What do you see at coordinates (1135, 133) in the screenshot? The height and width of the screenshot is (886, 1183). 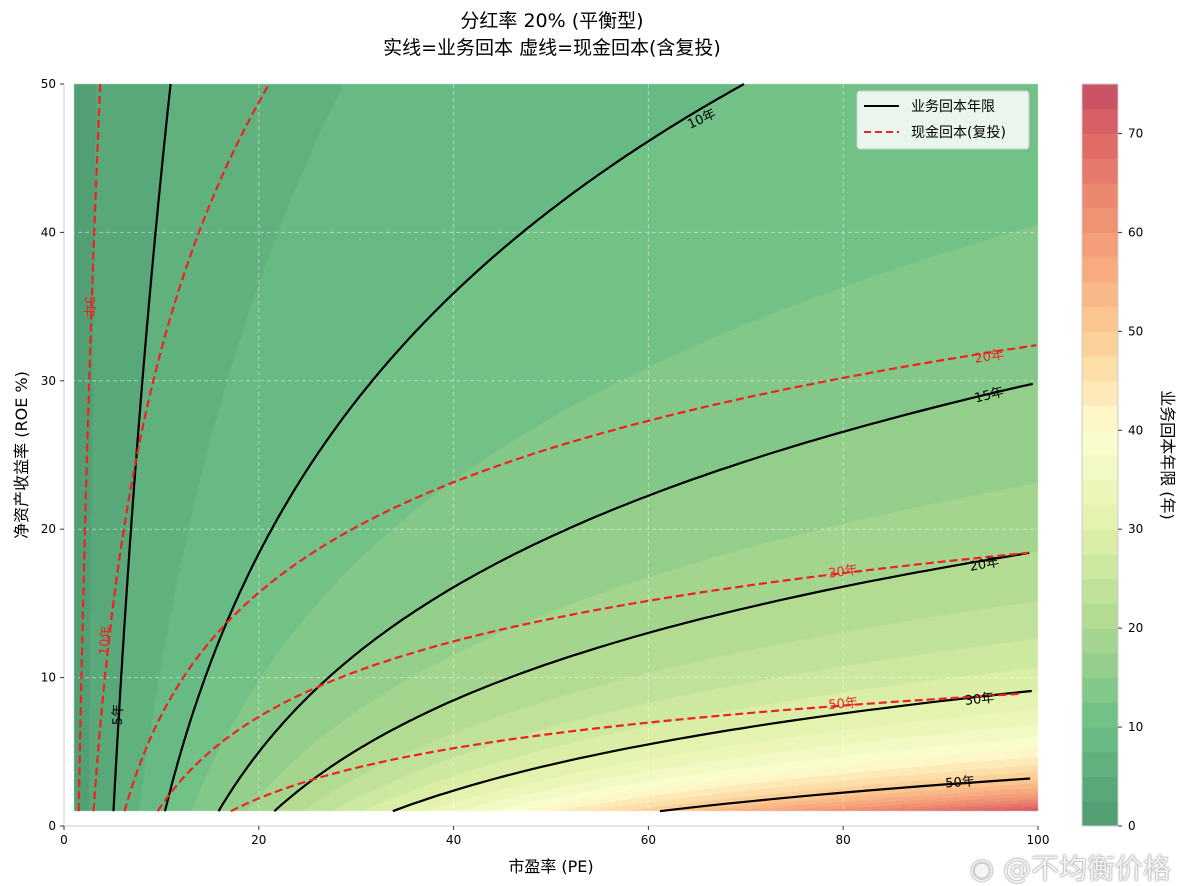 I see `colorbar-tick-label: 70` at bounding box center [1135, 133].